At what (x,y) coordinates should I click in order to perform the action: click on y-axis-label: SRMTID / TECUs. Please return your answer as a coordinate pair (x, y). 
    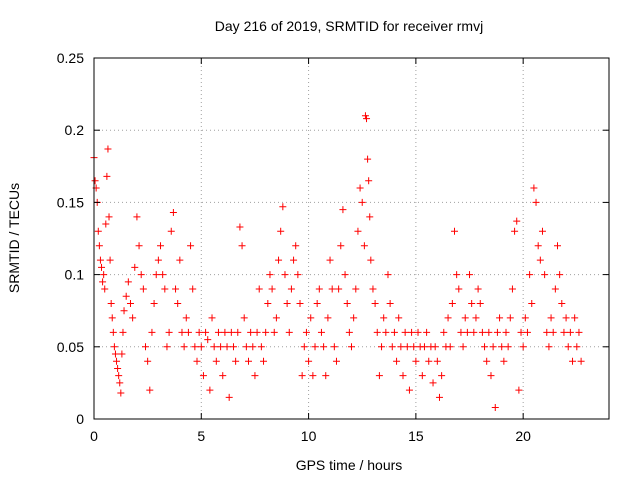
    Looking at the image, I should click on (14, 238).